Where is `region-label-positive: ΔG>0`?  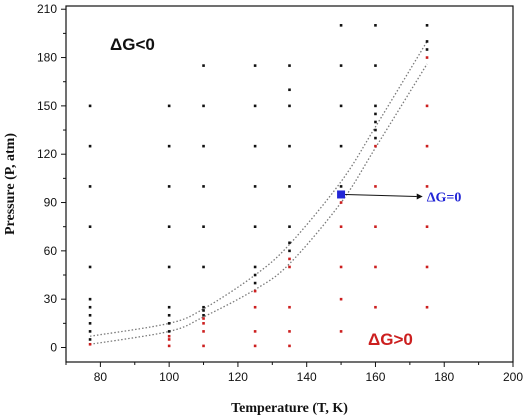
region-label-positive: ΔG>0 is located at coordinates (390, 339).